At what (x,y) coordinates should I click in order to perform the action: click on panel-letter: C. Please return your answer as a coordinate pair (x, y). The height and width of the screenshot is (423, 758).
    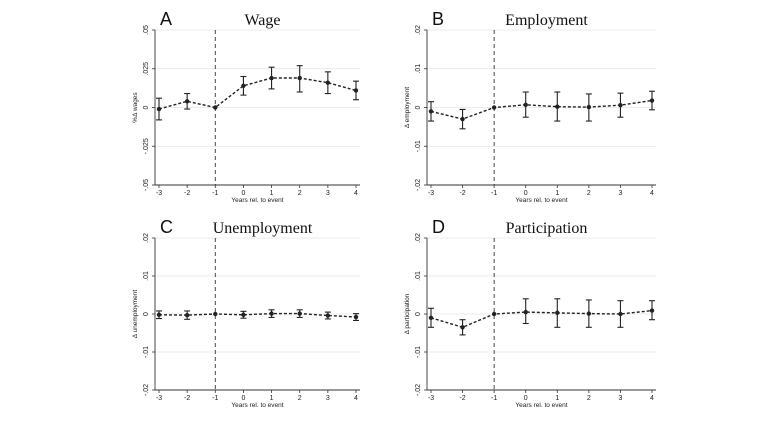
    Looking at the image, I should click on (166, 227).